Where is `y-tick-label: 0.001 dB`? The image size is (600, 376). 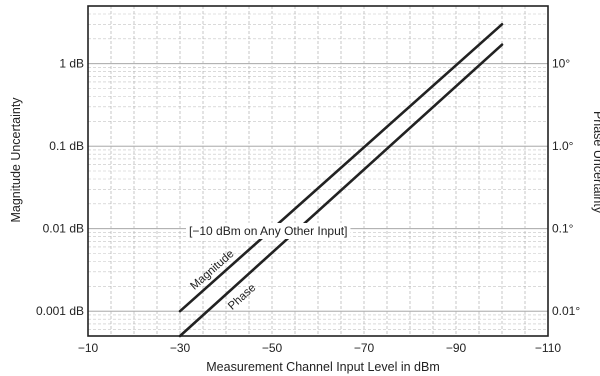 y-tick-label: 0.001 dB is located at coordinates (60, 311).